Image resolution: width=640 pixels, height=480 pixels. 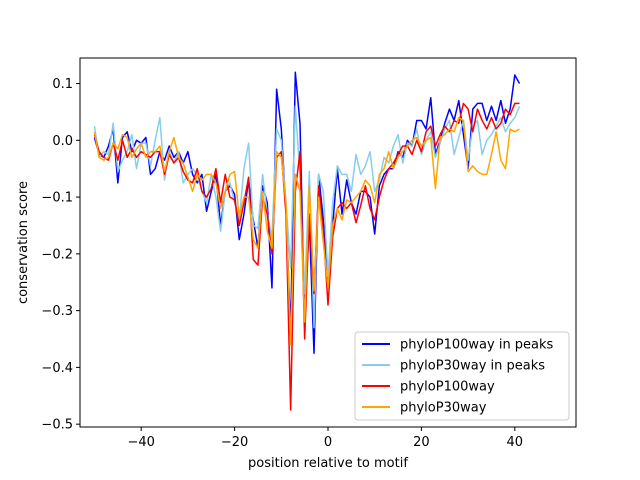 I want to click on x-tick-label: −40, so click(x=140, y=442).